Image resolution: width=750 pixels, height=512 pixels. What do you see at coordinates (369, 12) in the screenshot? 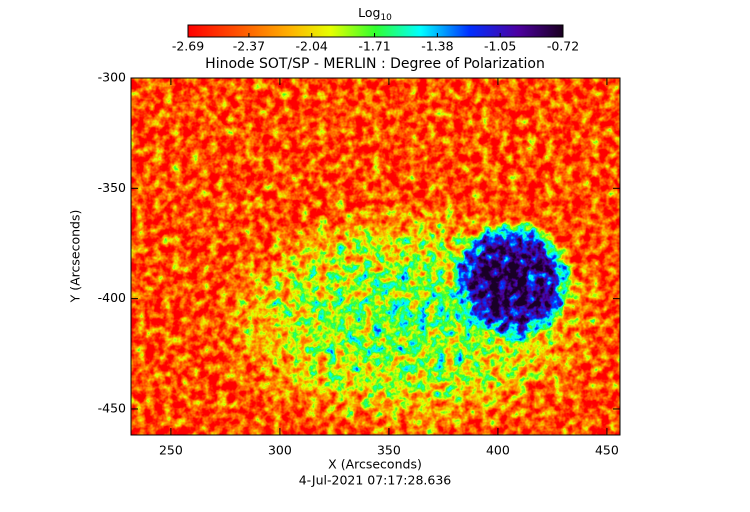
I see `colorbar-label-text: Log` at bounding box center [369, 12].